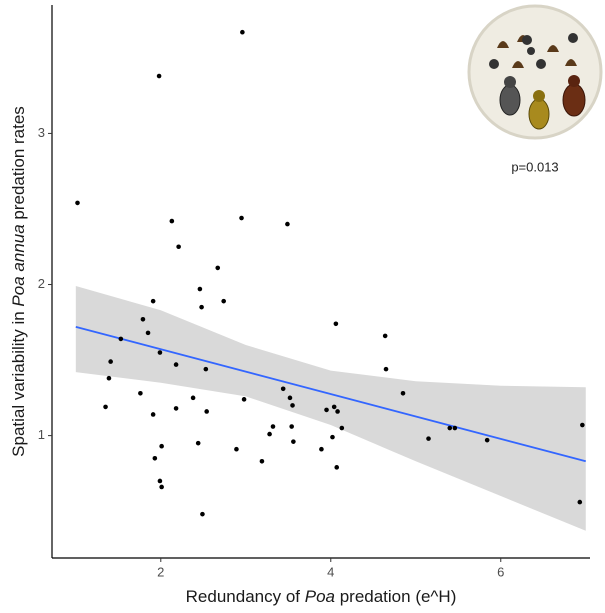  I want to click on x-tick-label: 2, so click(160, 571).